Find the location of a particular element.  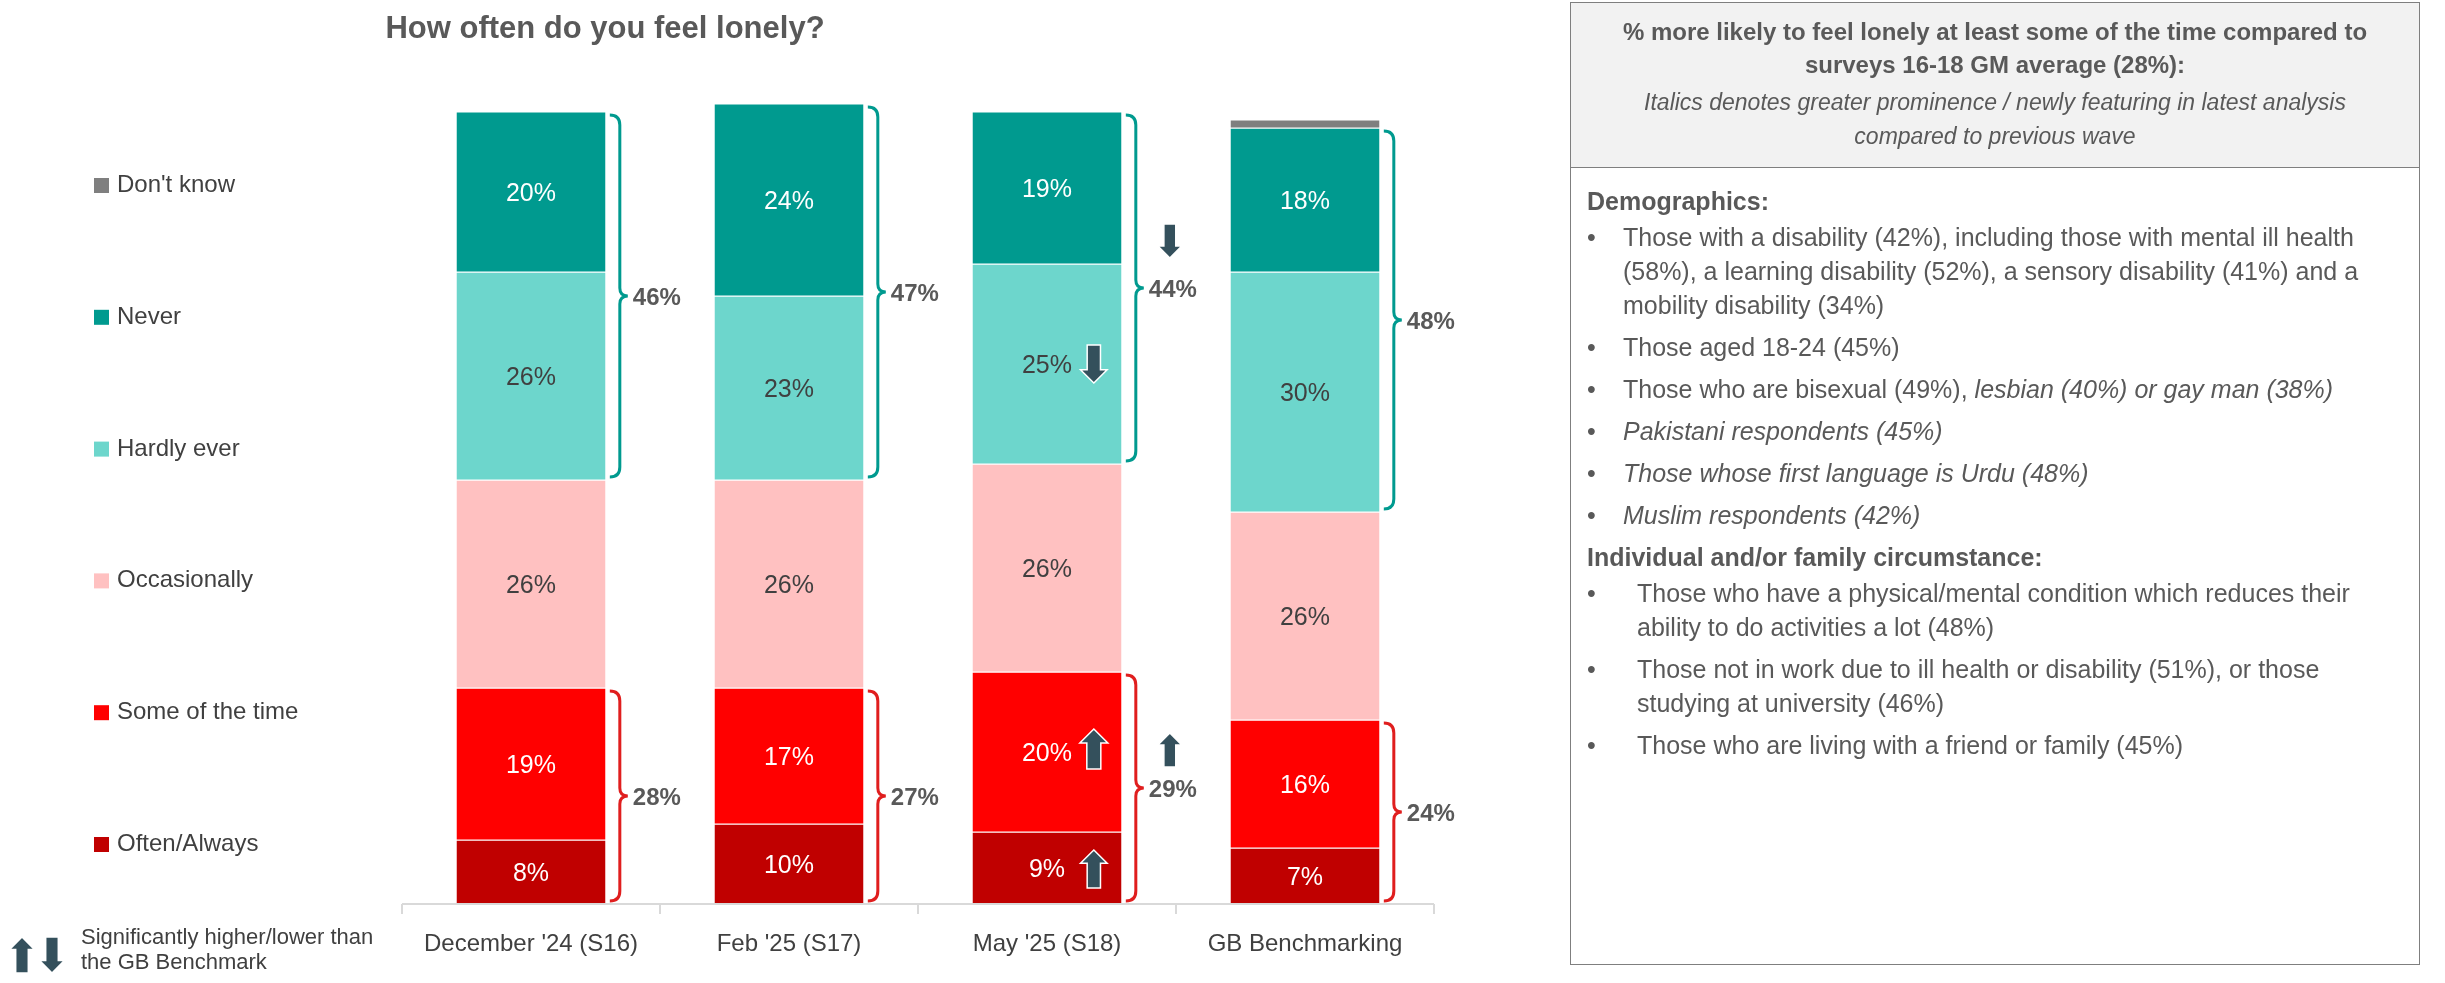

data-label: 23% is located at coordinates (789, 388).